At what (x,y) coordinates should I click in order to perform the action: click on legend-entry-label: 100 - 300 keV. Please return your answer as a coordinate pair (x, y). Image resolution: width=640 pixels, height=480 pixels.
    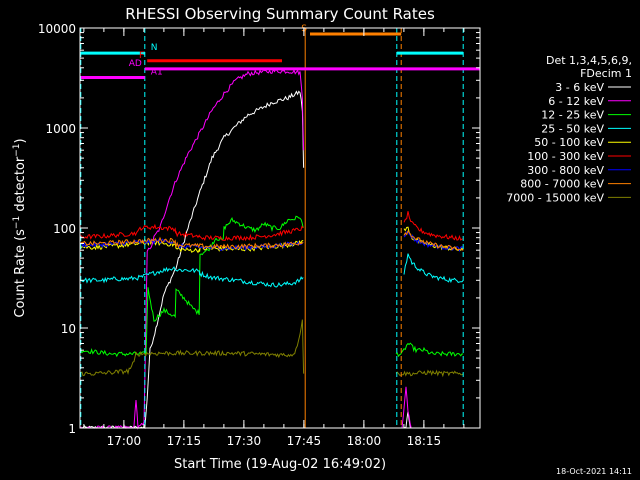
    Looking at the image, I should click on (565, 156).